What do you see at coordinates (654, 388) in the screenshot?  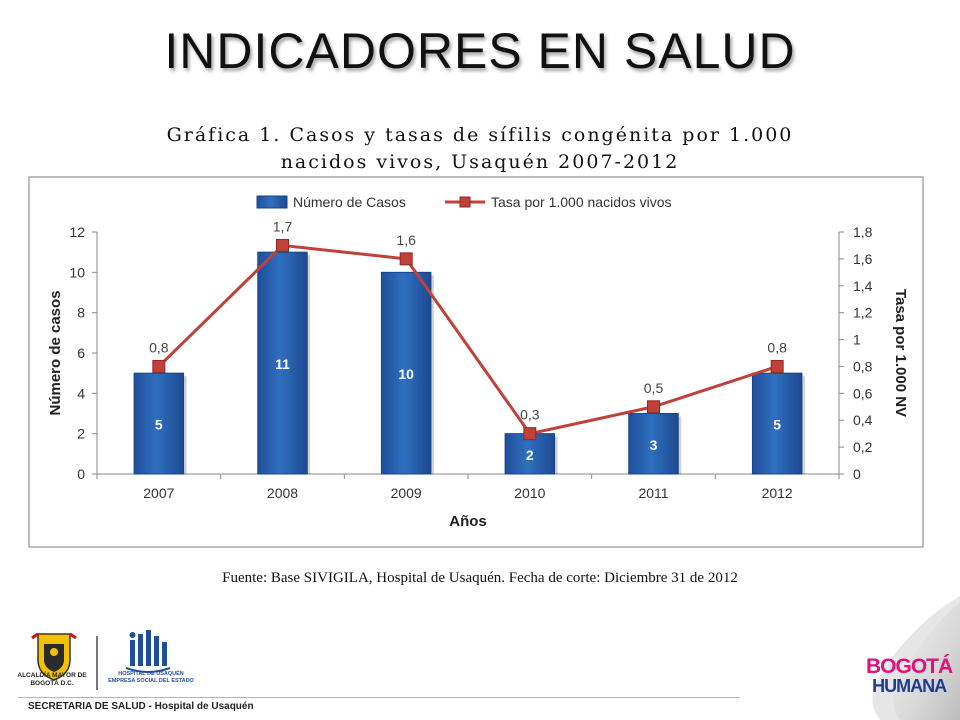 I see `rate-value-label: 0,5` at bounding box center [654, 388].